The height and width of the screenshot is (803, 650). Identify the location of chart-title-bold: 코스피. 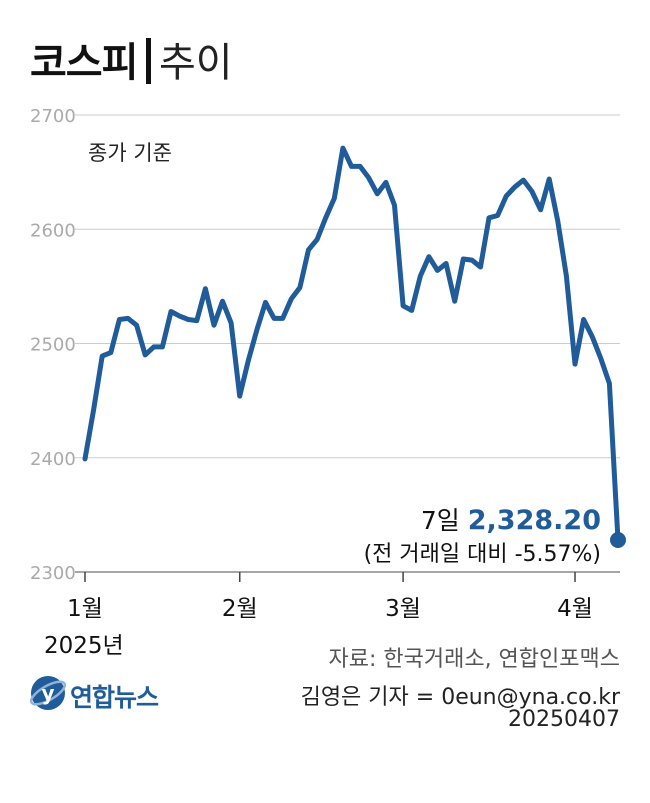
(84, 63).